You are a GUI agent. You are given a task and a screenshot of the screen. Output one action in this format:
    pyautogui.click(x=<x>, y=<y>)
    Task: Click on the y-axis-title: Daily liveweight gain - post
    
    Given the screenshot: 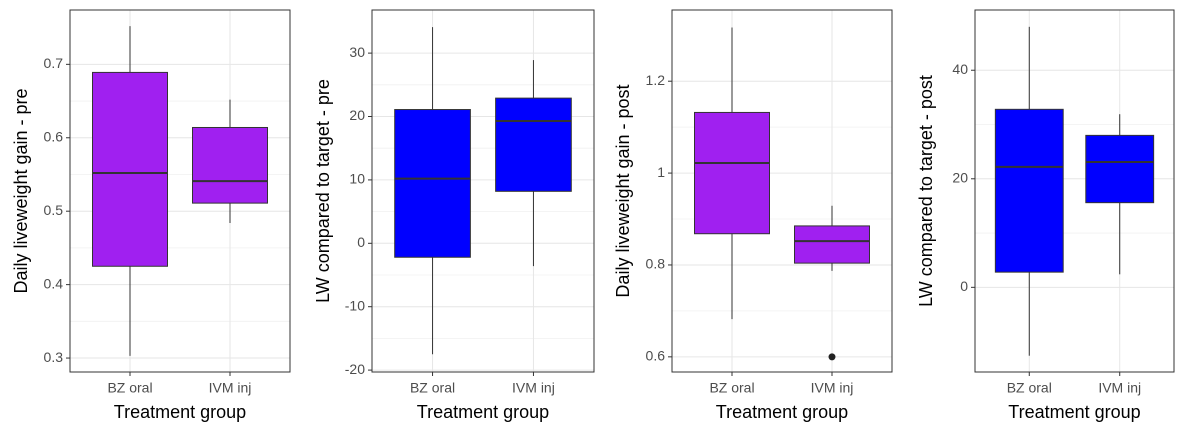 What is the action you would take?
    pyautogui.click(x=623, y=190)
    